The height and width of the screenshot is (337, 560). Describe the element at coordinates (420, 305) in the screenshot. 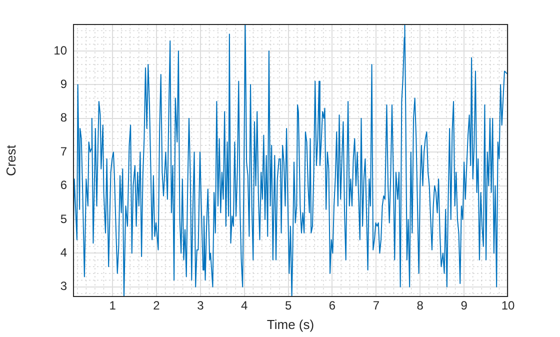

I see `x-tick-label: 8` at that location.